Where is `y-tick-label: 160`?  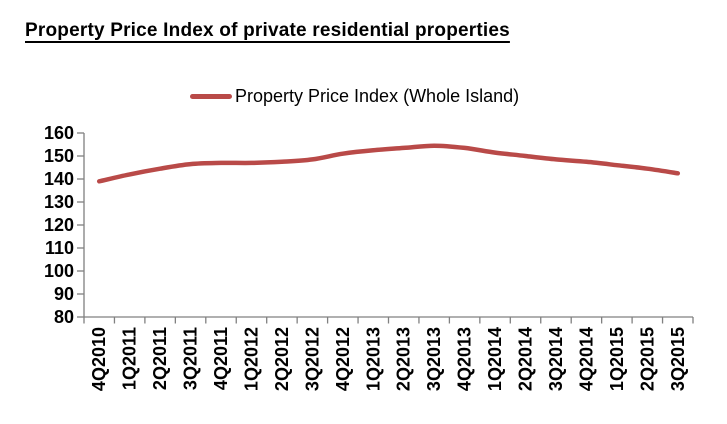 y-tick-label: 160 is located at coordinates (59, 133).